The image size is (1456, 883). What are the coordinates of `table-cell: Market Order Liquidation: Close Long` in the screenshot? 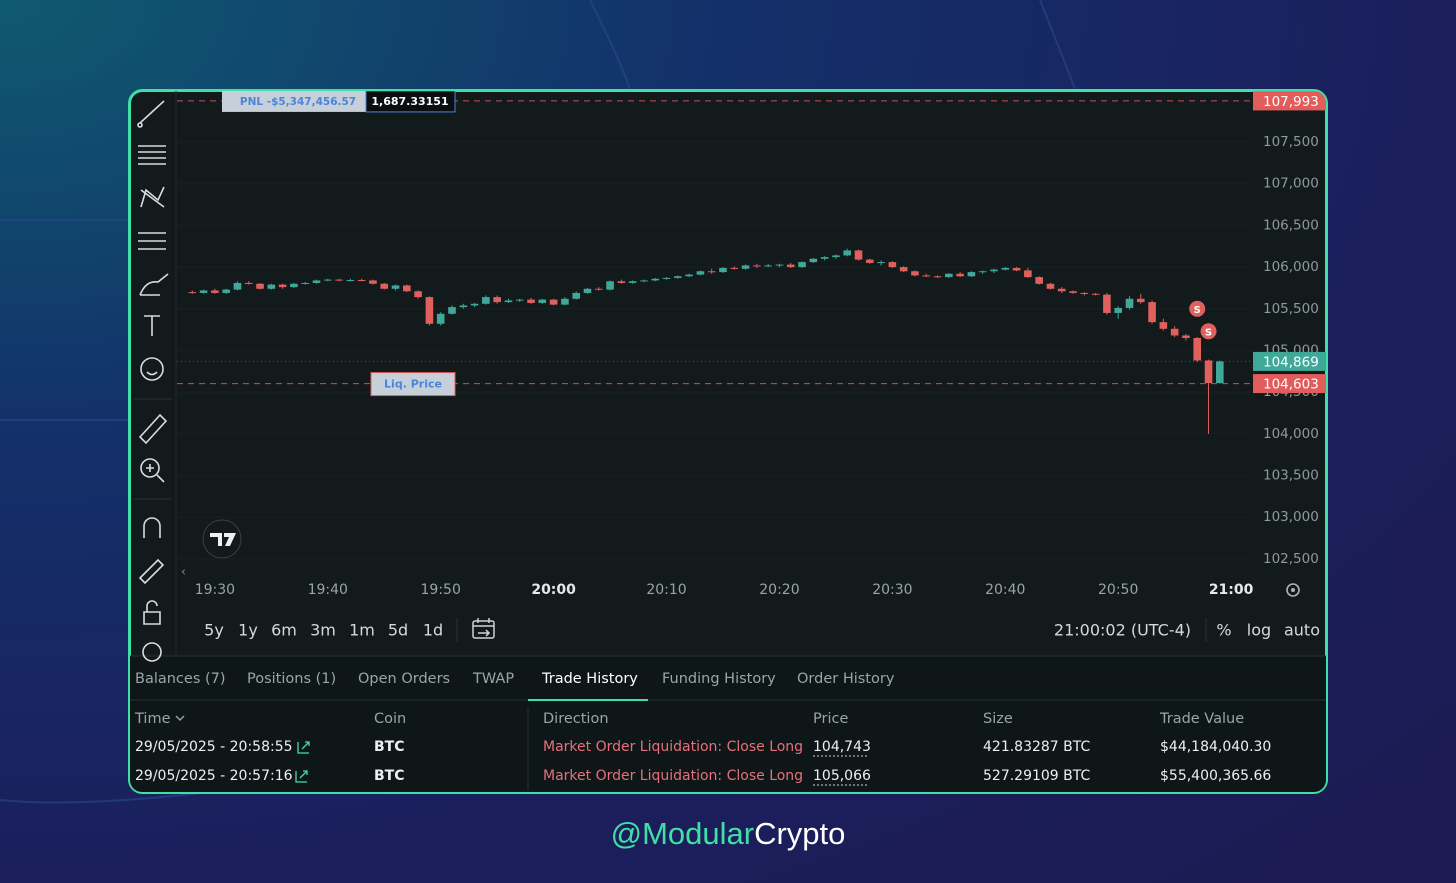 It's located at (673, 776).